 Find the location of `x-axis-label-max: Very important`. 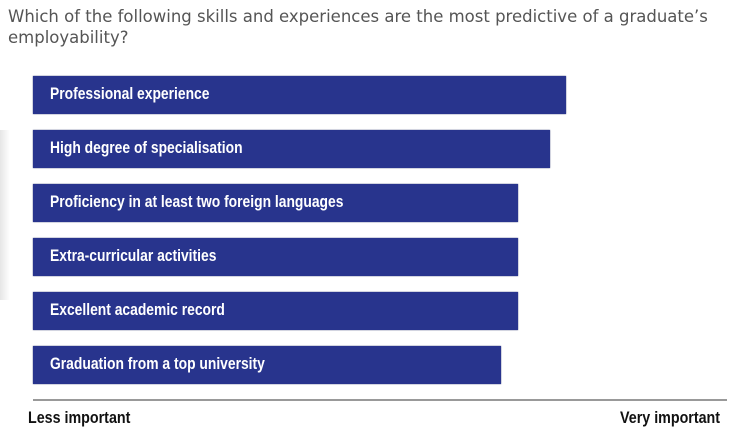

x-axis-label-max: Very important is located at coordinates (670, 417).